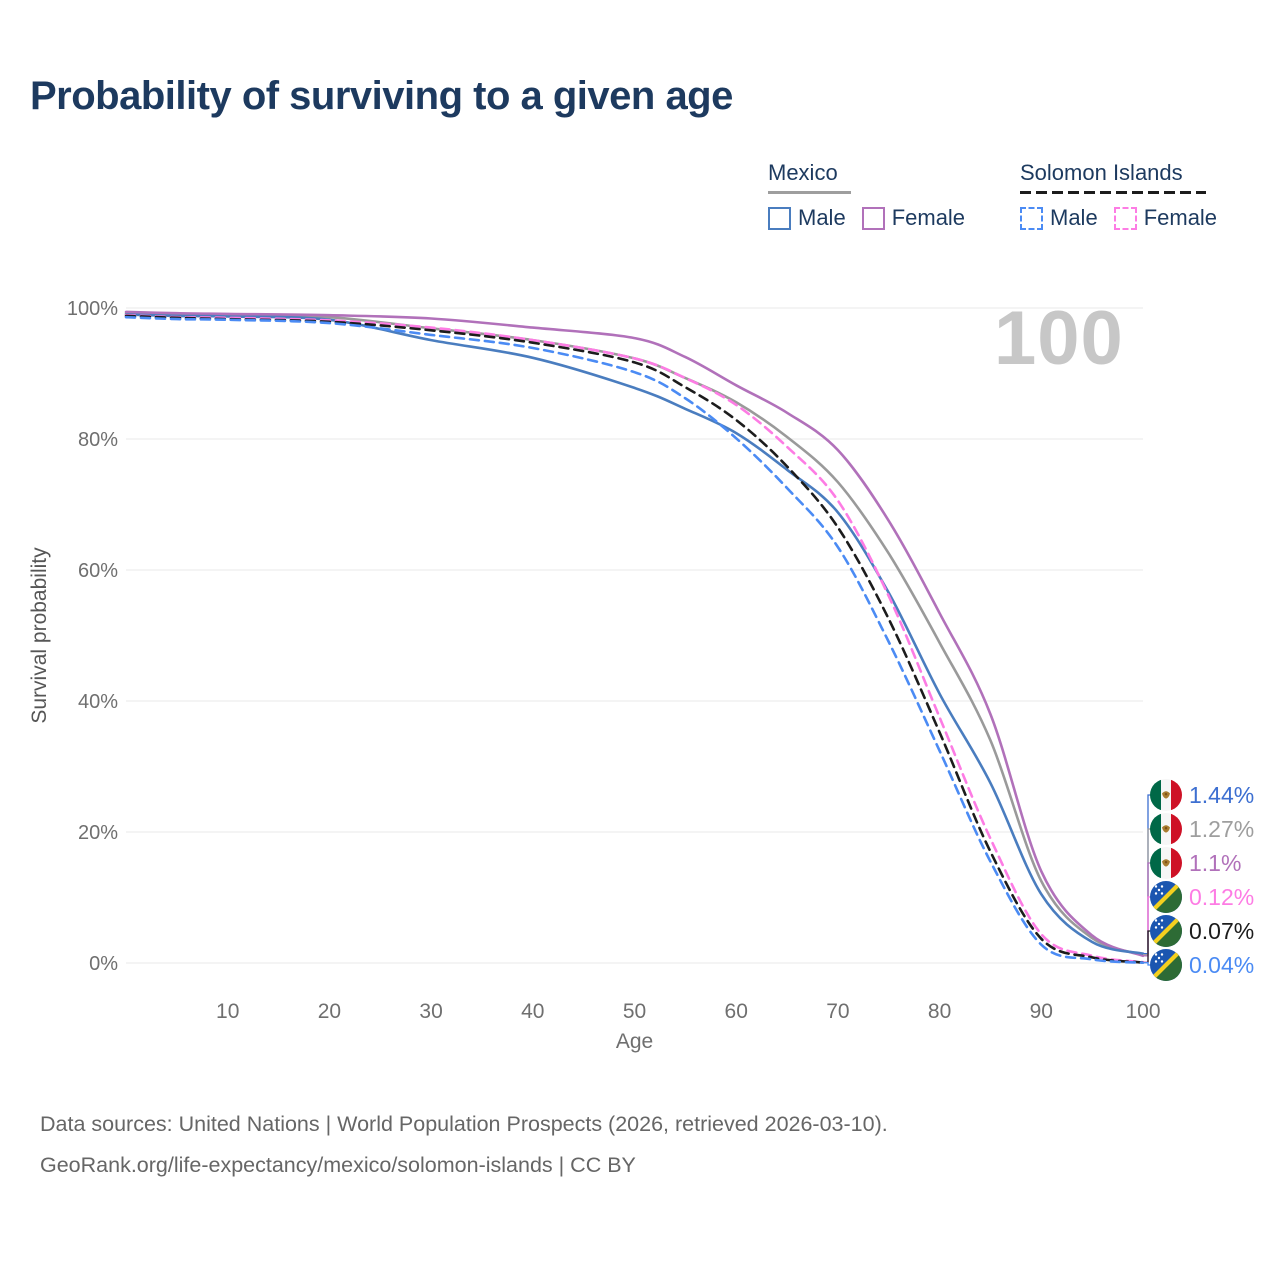 Image resolution: width=1280 pixels, height=1280 pixels. I want to click on x-tick-label: 100, so click(1142, 1011).